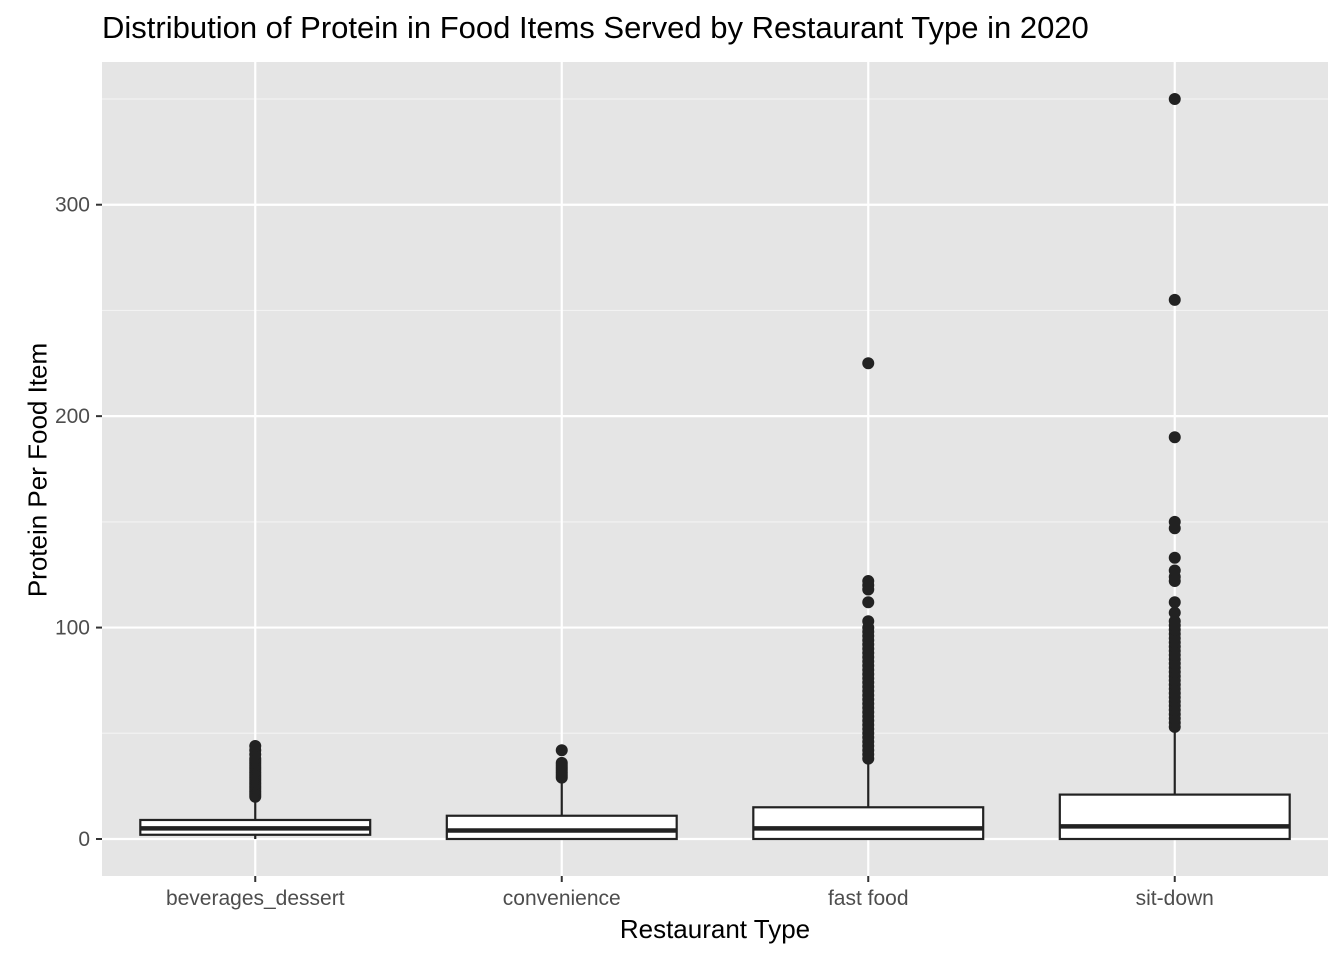  Describe the element at coordinates (255, 898) in the screenshot. I see `x-tick-label: beverages_dessert` at that location.